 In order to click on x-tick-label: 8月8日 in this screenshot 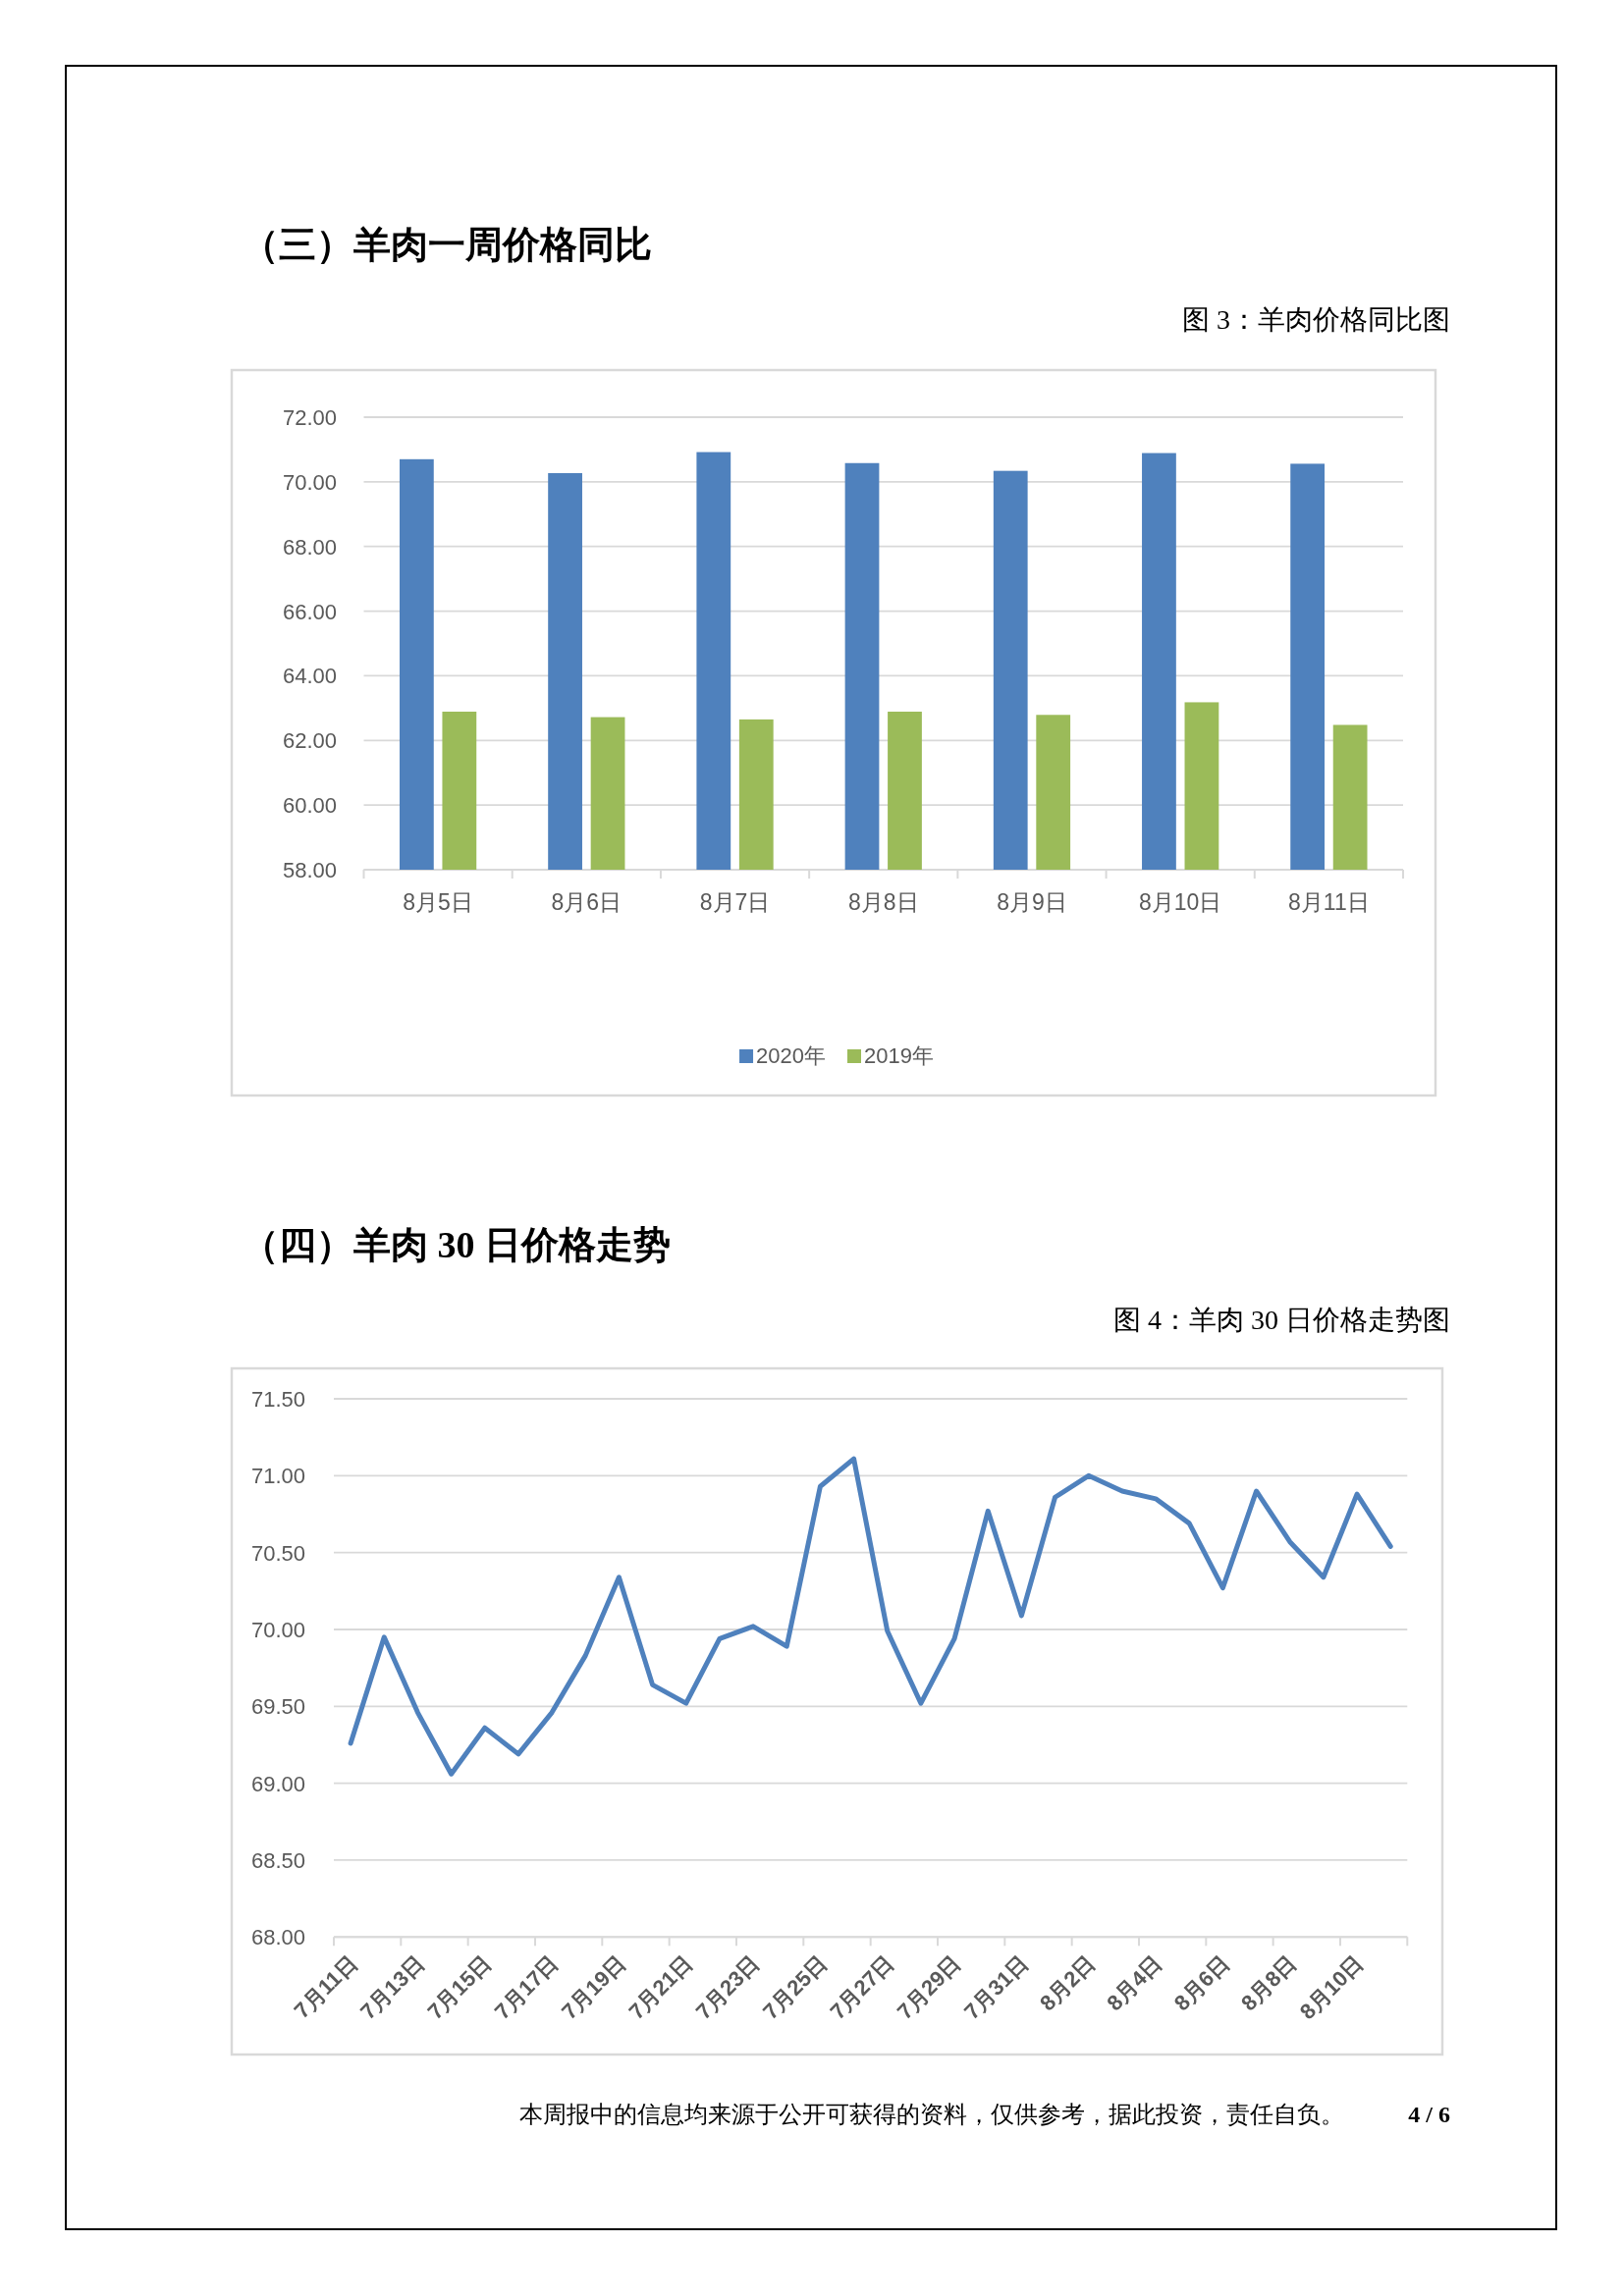, I will do `click(883, 902)`.